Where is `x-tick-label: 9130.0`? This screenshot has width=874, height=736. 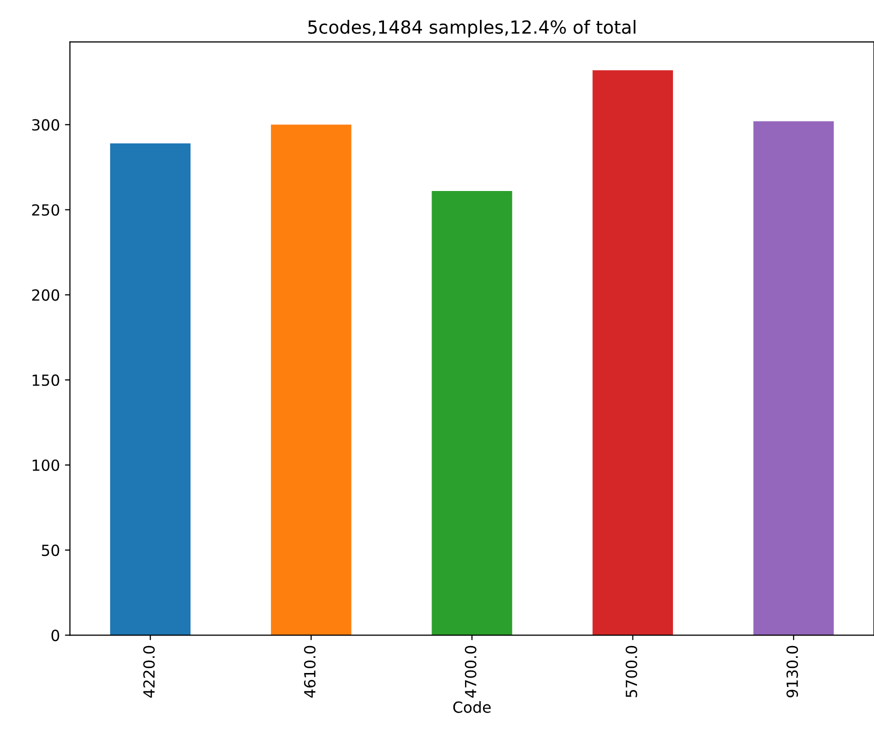 x-tick-label: 9130.0 is located at coordinates (792, 672).